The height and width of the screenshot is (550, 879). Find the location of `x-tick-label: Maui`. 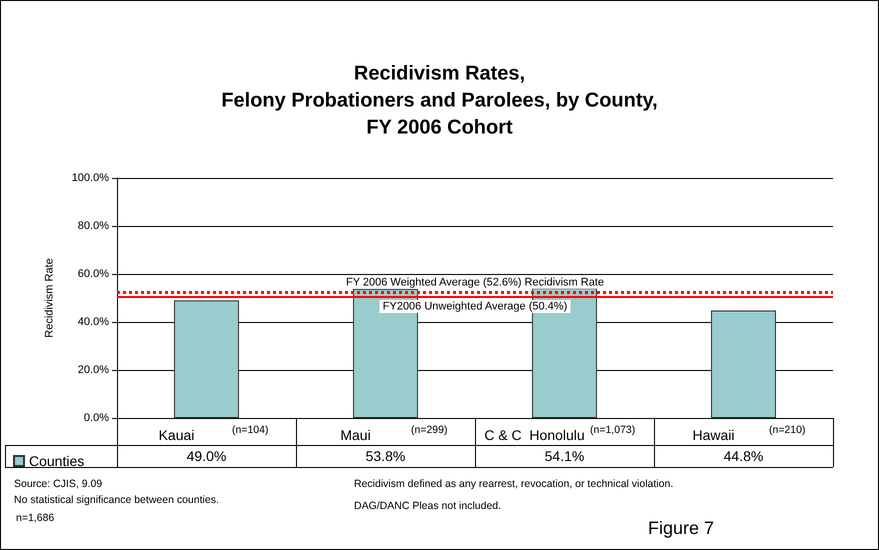

x-tick-label: Maui is located at coordinates (355, 435).